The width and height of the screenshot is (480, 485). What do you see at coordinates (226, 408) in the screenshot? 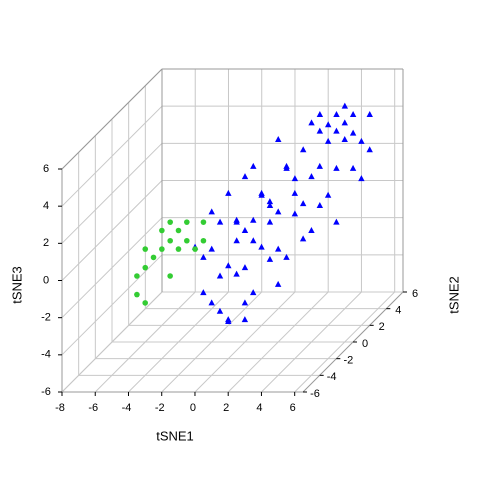
I see `x-tick-label: 2` at bounding box center [226, 408].